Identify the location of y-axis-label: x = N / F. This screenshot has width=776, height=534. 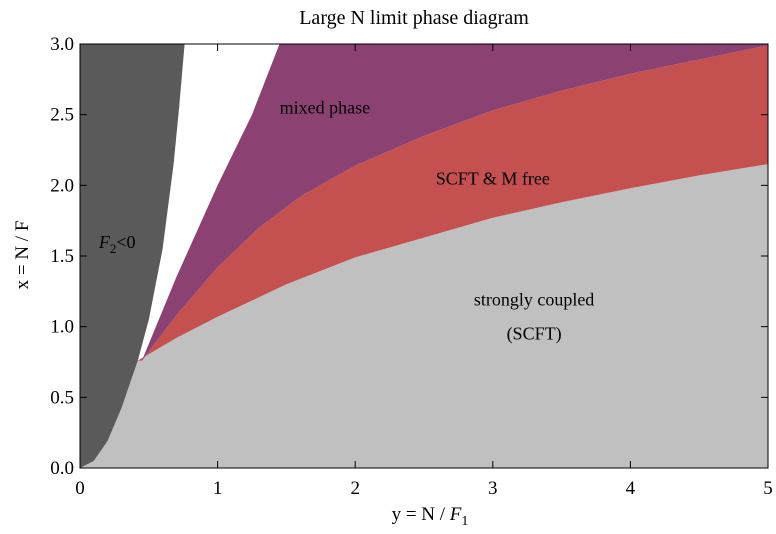
(22, 255).